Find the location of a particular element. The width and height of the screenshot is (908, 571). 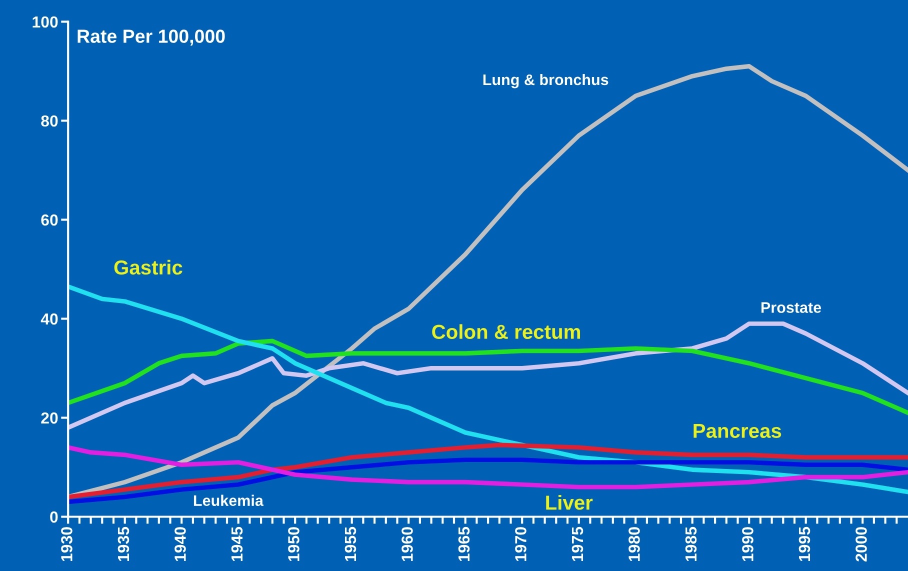

x-tick-label: 1985 is located at coordinates (691, 543).